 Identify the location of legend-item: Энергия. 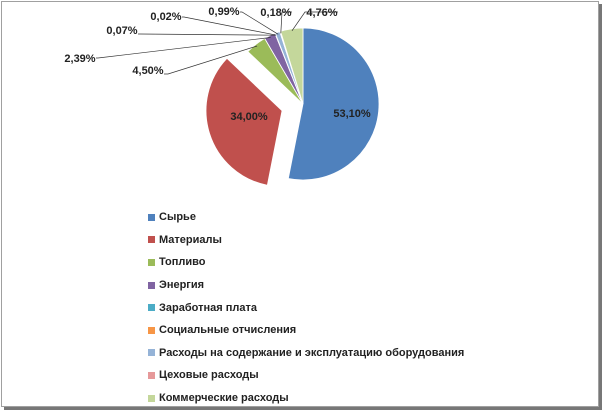
(368, 285).